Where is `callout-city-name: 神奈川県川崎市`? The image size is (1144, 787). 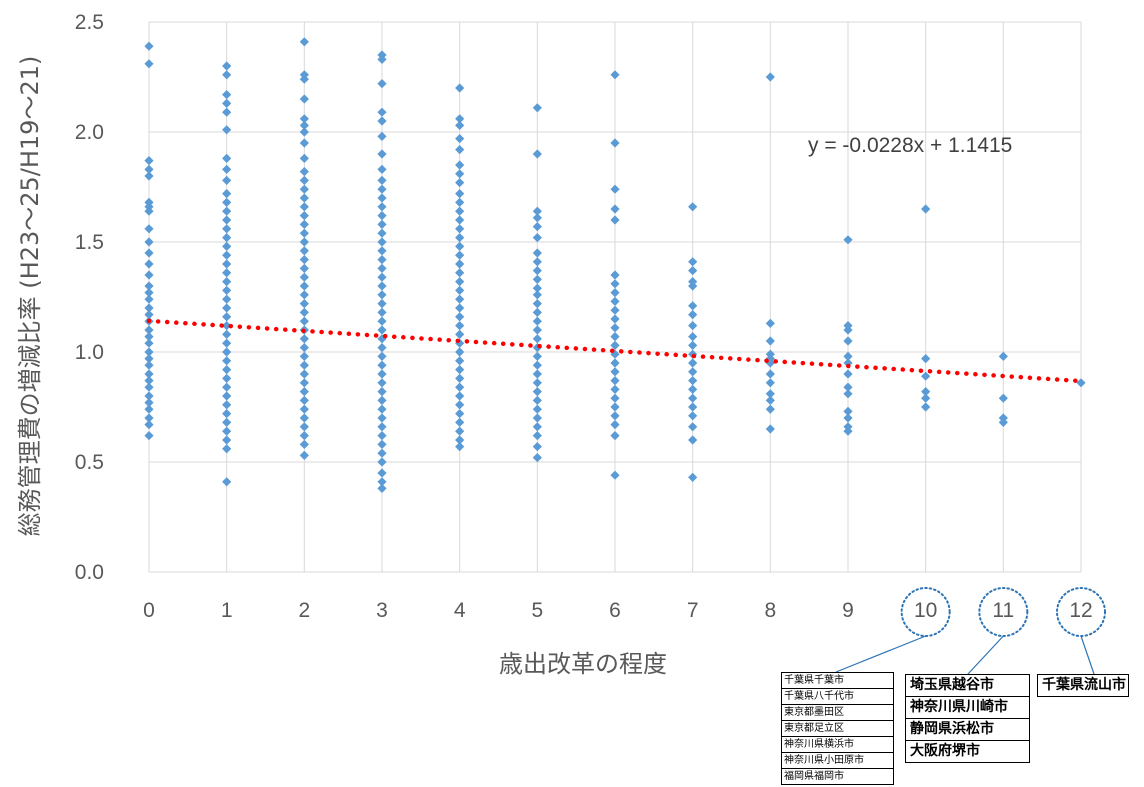
callout-city-name: 神奈川県川崎市 is located at coordinates (967, 708).